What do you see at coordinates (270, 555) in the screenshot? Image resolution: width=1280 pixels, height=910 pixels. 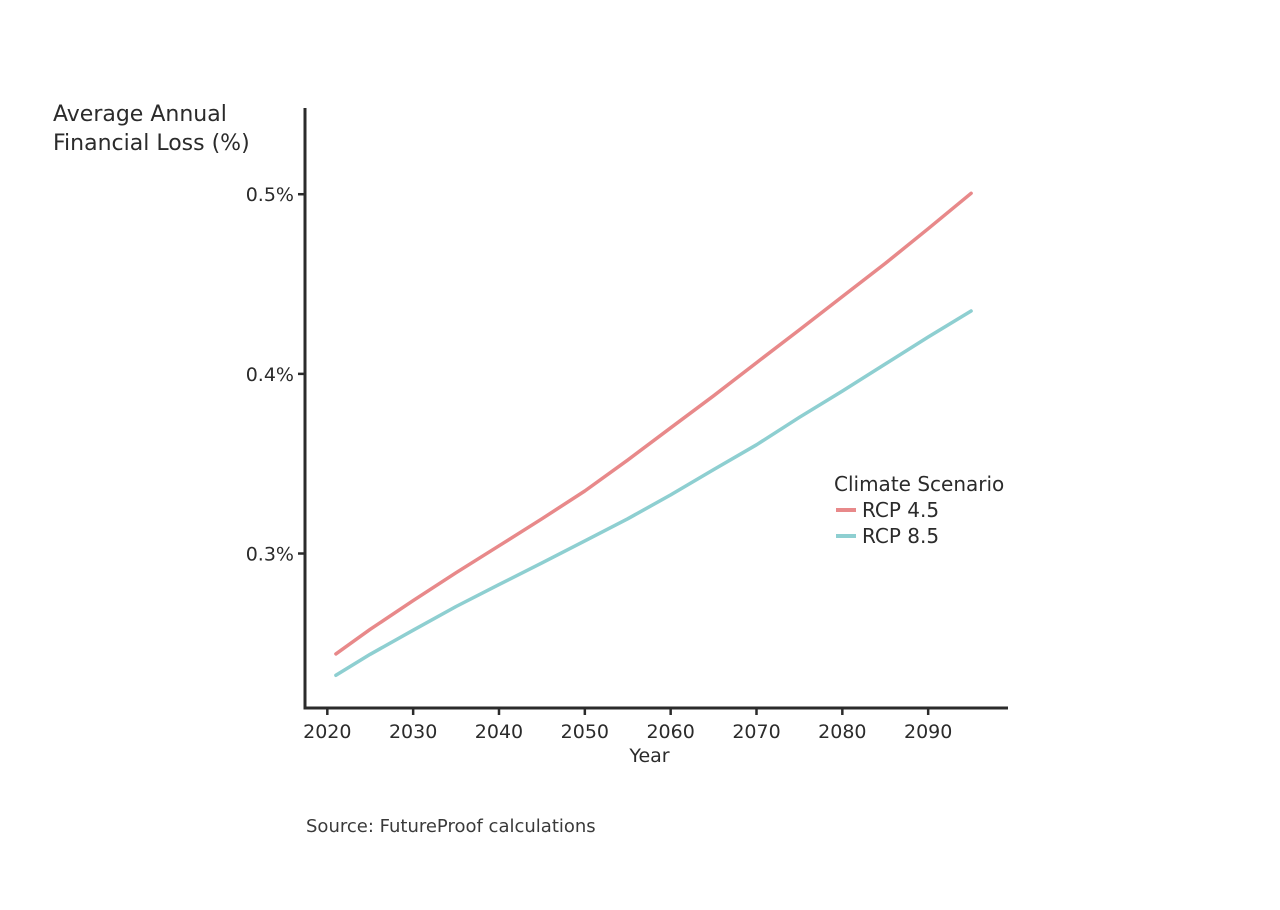 I see `y-tick-label: 0.3%` at bounding box center [270, 555].